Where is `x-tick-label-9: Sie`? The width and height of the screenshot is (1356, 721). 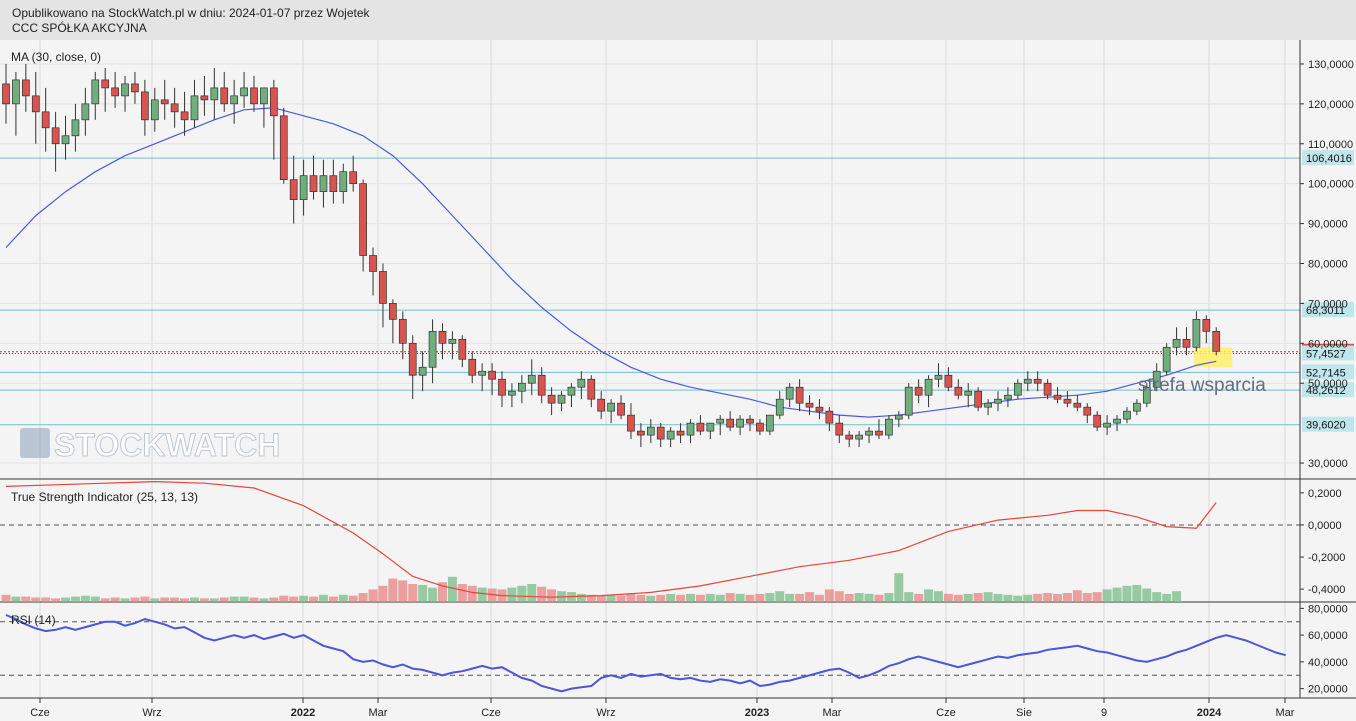
x-tick-label-9: Sie is located at coordinates (1024, 713).